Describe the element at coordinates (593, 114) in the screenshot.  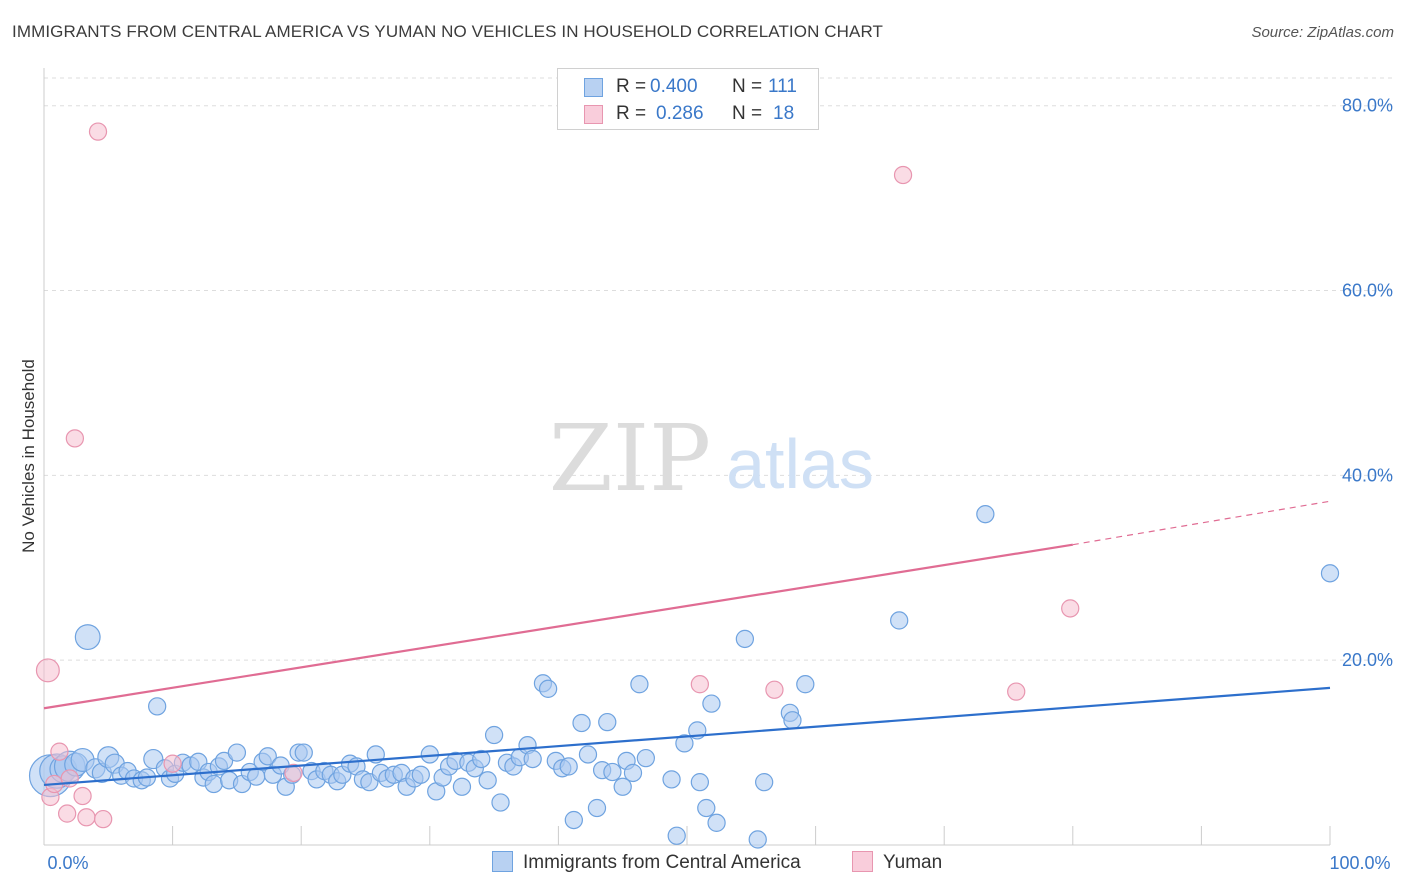
I see `legend-swatch-pink` at that location.